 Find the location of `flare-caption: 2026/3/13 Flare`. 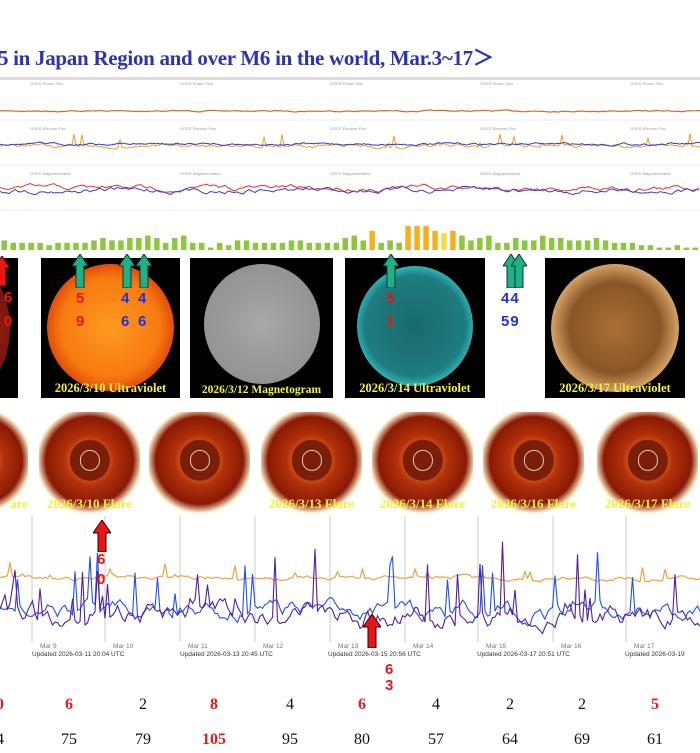

flare-caption: 2026/3/13 Flare is located at coordinates (311, 503).